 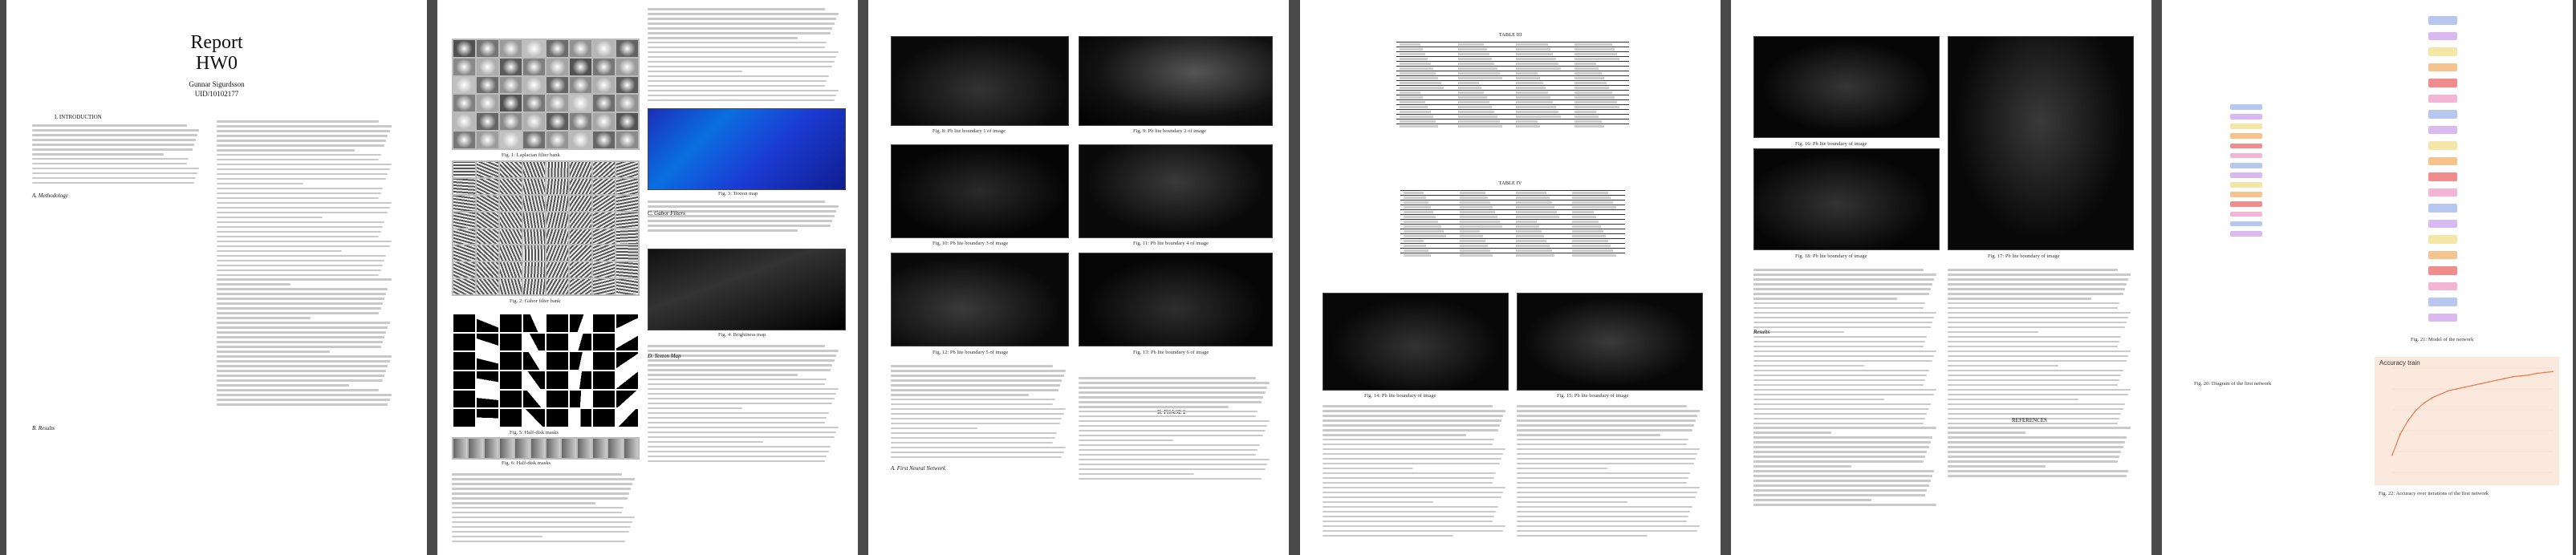 What do you see at coordinates (1512, 223) in the screenshot?
I see `layer-table` at bounding box center [1512, 223].